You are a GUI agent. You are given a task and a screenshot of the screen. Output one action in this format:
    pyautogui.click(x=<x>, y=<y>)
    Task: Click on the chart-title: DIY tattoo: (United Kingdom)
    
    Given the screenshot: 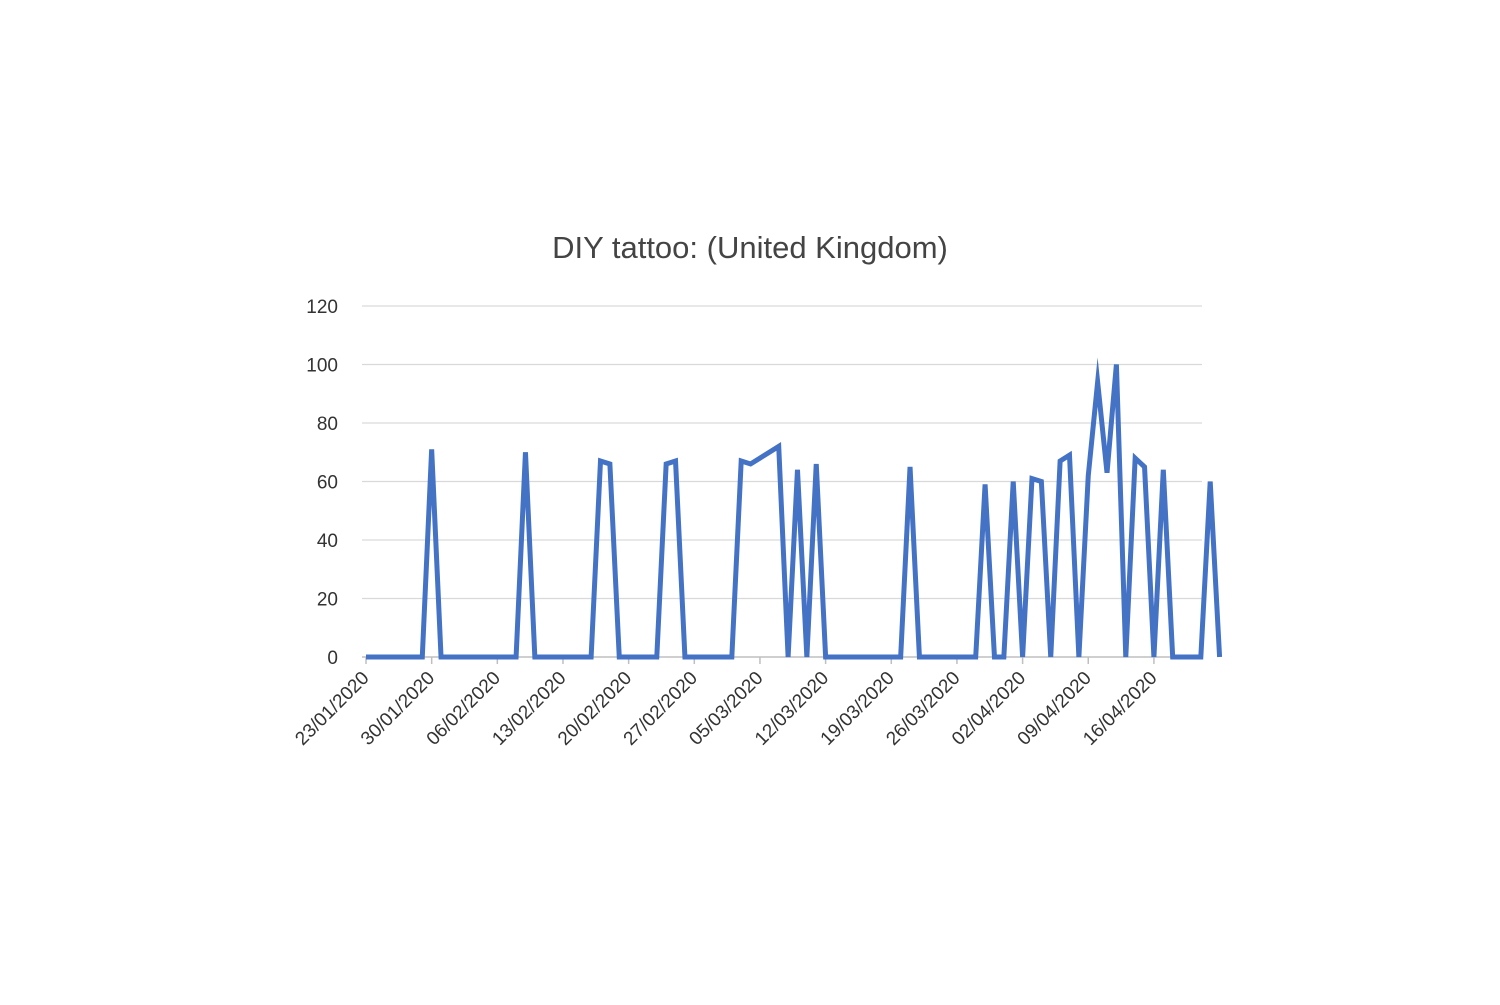 What is the action you would take?
    pyautogui.click(x=750, y=247)
    